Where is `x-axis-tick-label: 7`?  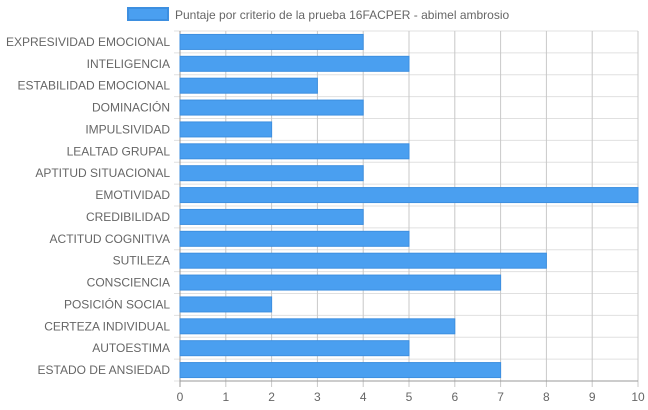
x-axis-tick-label: 7 is located at coordinates (500, 397).